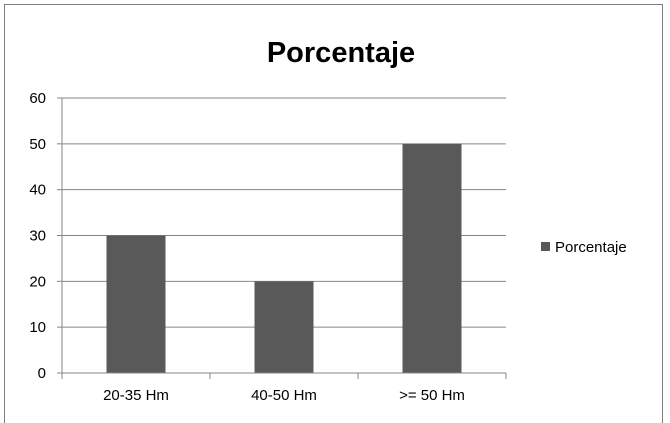 This screenshot has width=670, height=423. What do you see at coordinates (591, 247) in the screenshot?
I see `legend-label: Porcentaje` at bounding box center [591, 247].